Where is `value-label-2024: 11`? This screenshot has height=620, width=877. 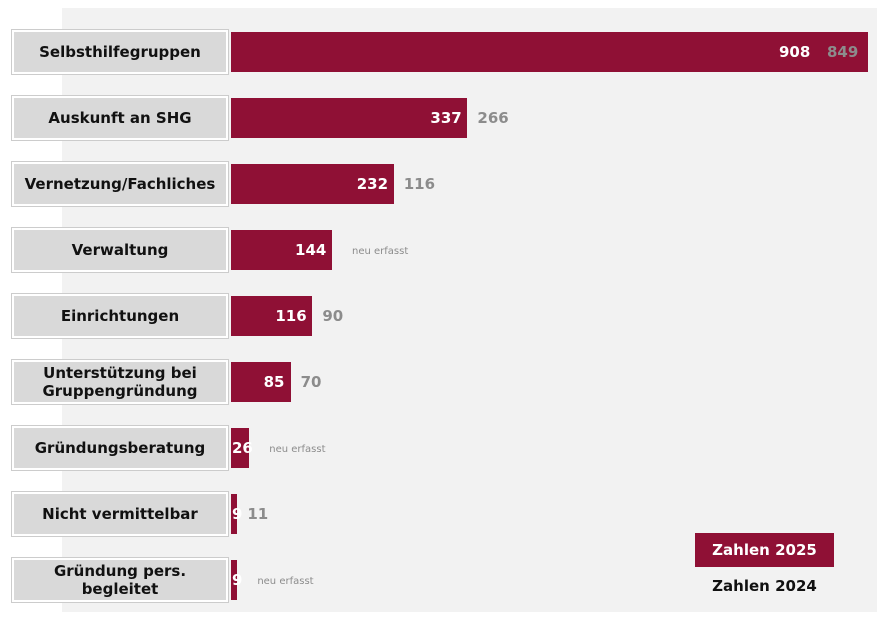
value-label-2024: 11 is located at coordinates (258, 514).